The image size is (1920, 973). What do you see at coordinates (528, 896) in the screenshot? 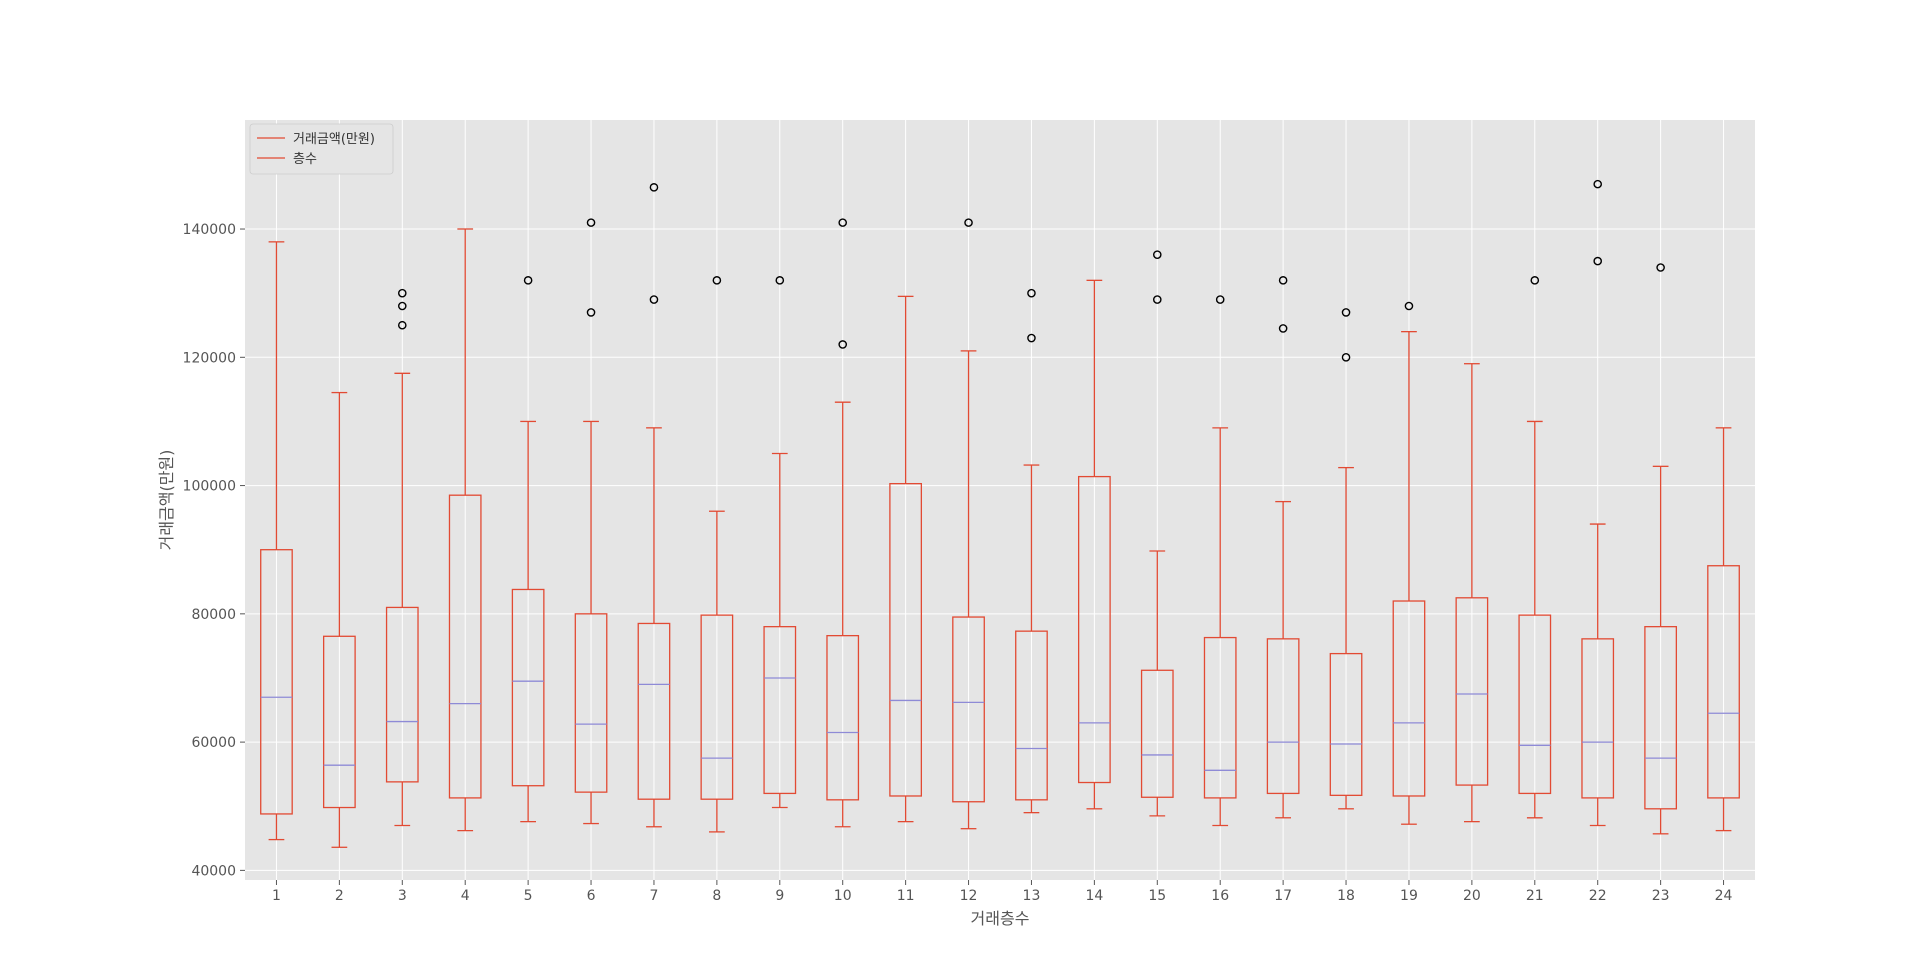
I see `x-tick-label: 5` at bounding box center [528, 896].